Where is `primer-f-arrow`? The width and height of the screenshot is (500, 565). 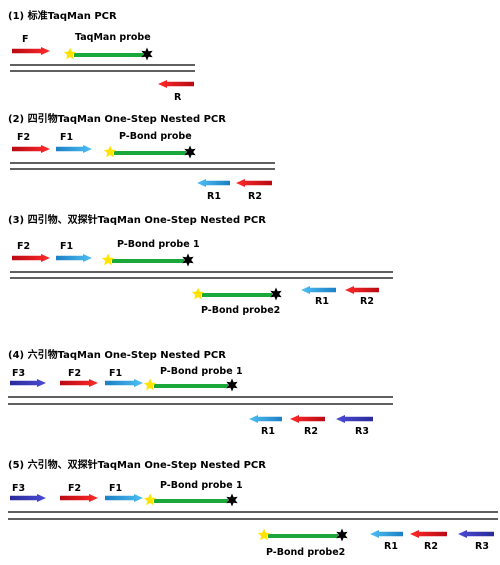
primer-f-arrow is located at coordinates (31, 51).